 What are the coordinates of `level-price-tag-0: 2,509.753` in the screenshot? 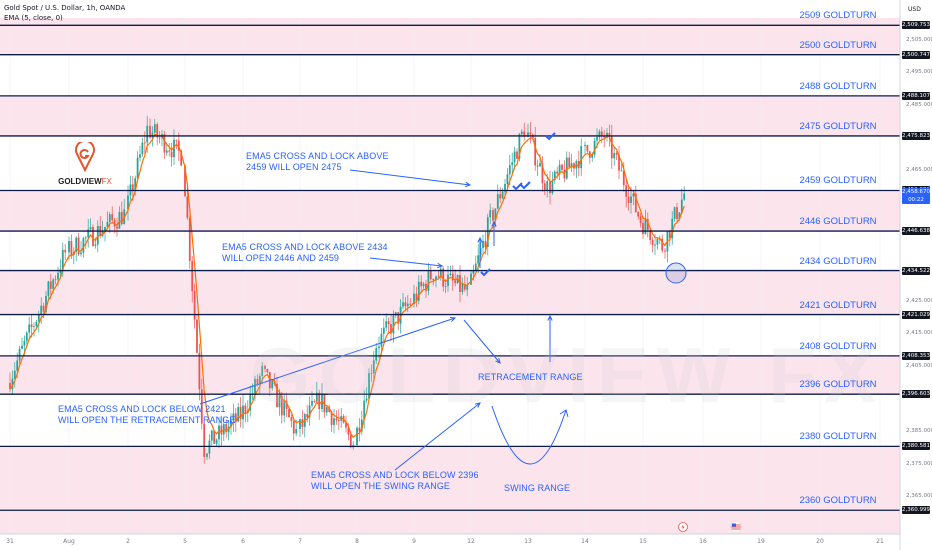 It's located at (916, 25).